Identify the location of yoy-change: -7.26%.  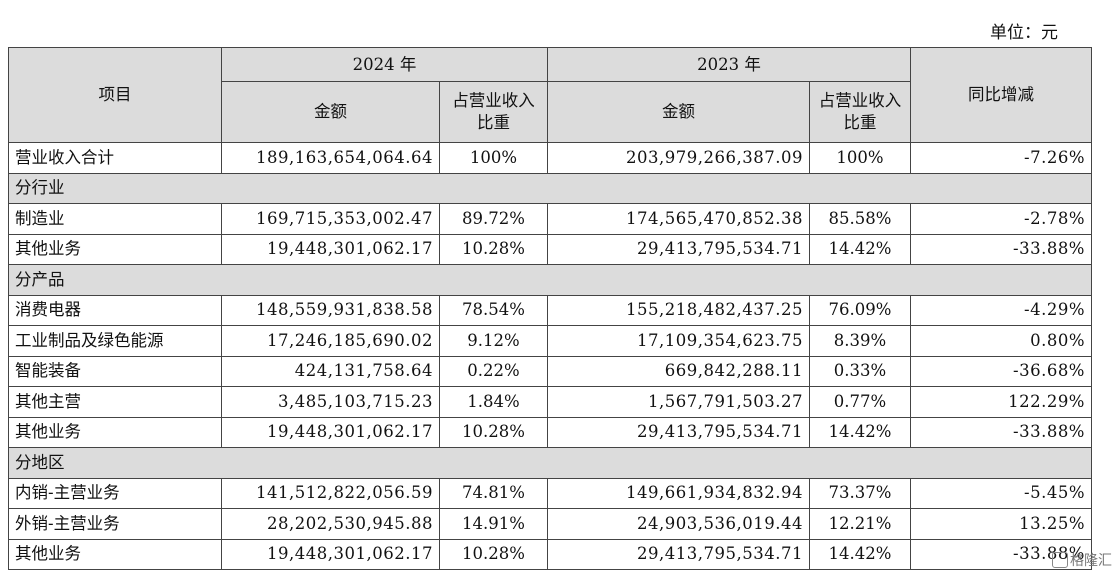
(1001, 158).